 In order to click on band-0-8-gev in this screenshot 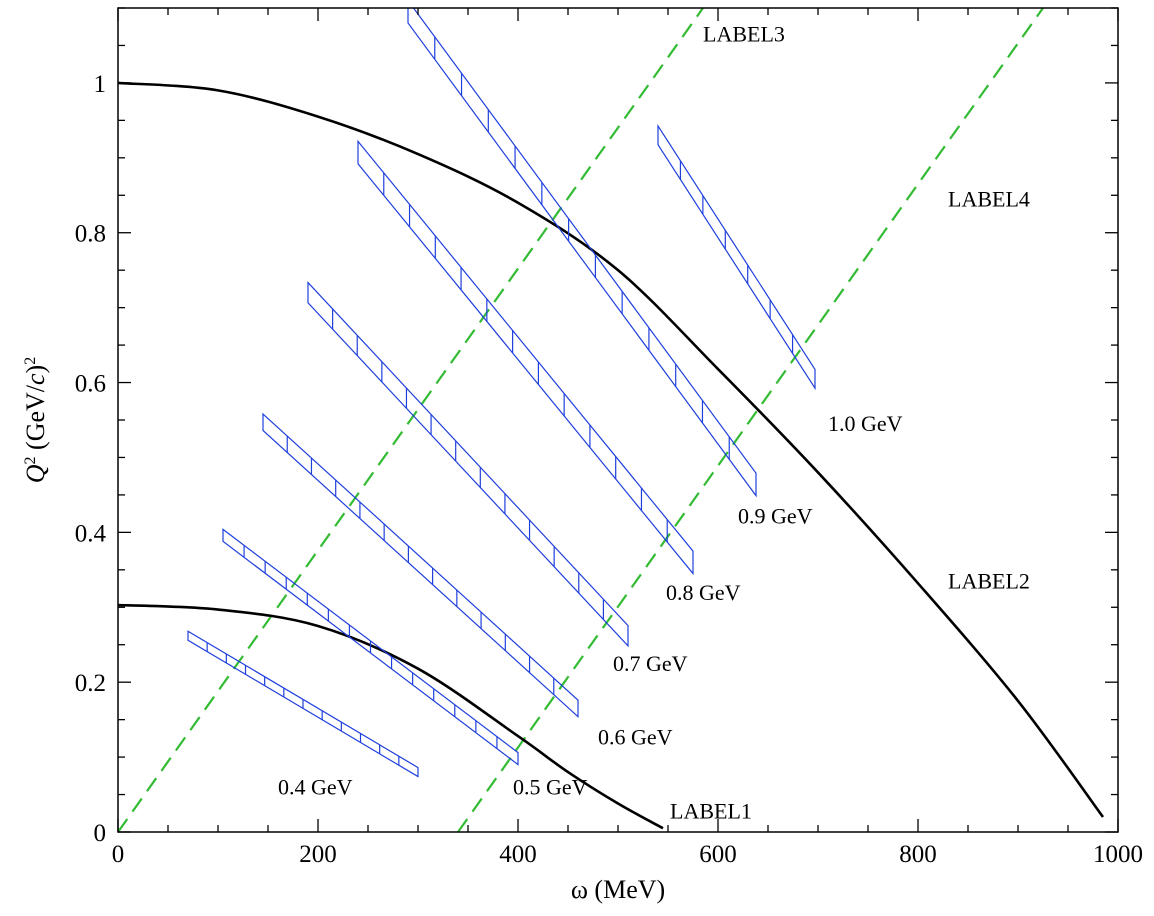, I will do `click(525, 357)`.